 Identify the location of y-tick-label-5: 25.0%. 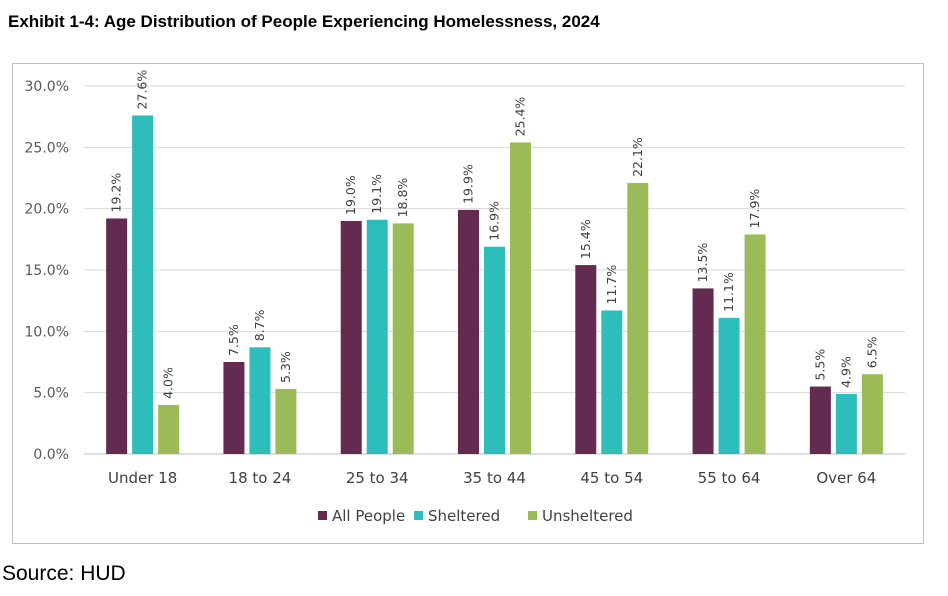
(47, 148).